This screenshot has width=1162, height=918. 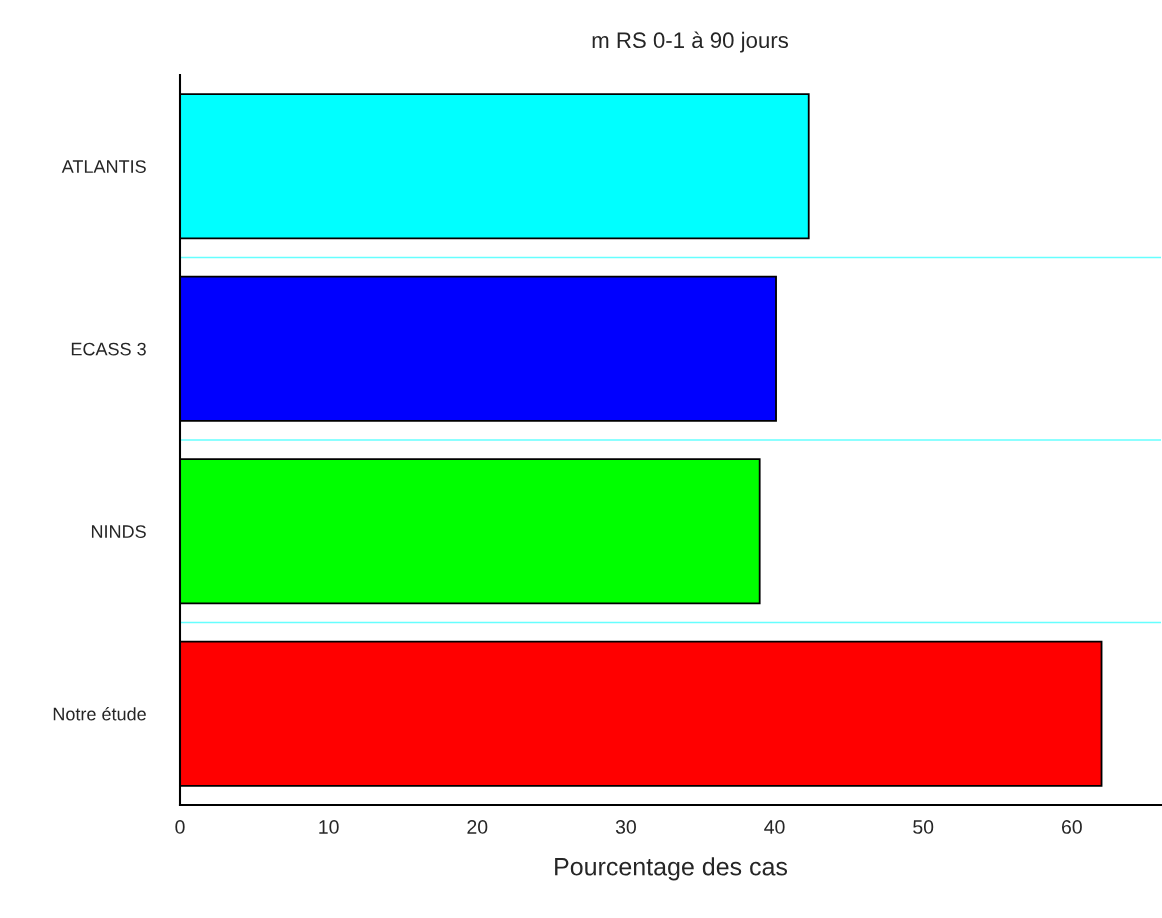 What do you see at coordinates (671, 869) in the screenshot?
I see `x-axis-title: Pourcentage des cas` at bounding box center [671, 869].